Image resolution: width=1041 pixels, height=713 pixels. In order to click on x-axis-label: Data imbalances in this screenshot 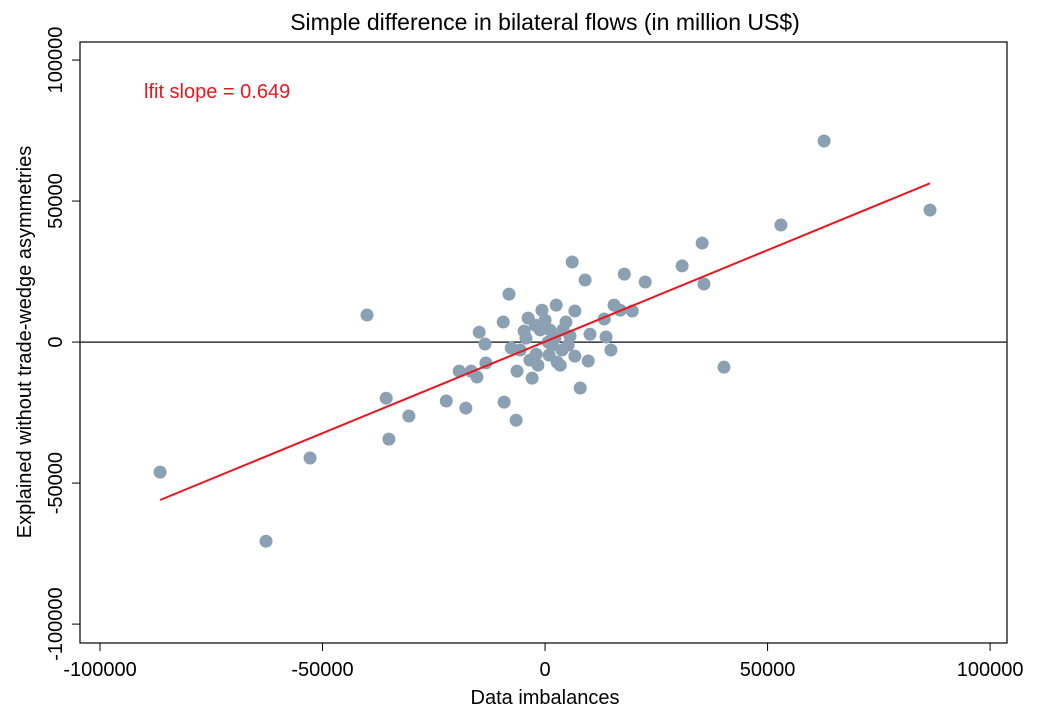, I will do `click(545, 698)`.